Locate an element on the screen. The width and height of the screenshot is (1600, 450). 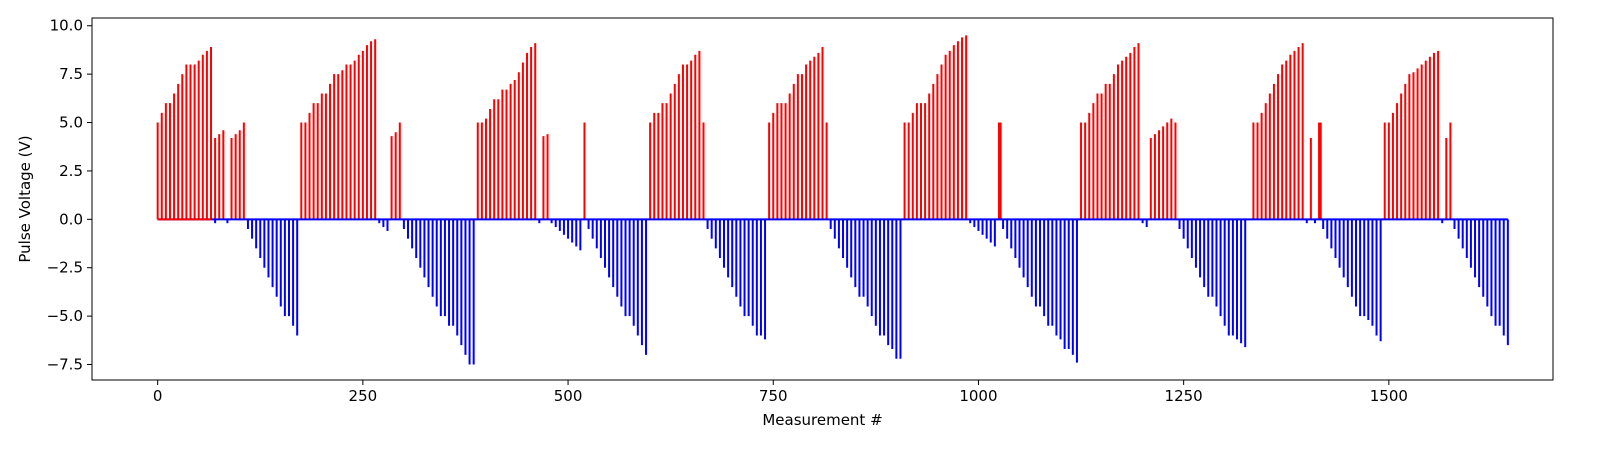
y-tick-label: 0.0 is located at coordinates (71, 219).